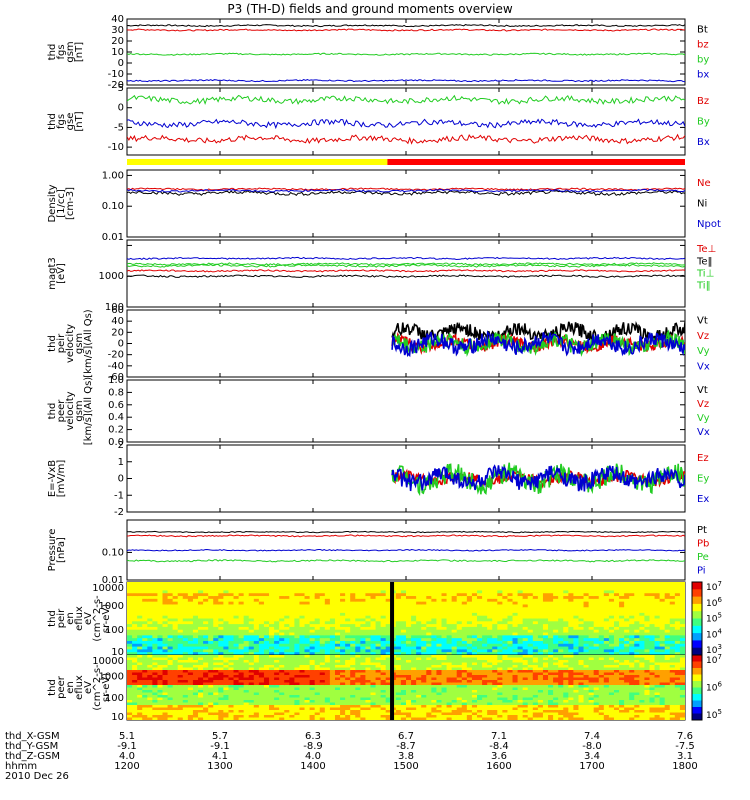 Image resolution: width=750 pixels, height=800 pixels. Describe the element at coordinates (406, 618) in the screenshot. I see `spectrogram-peir-spec` at that location.